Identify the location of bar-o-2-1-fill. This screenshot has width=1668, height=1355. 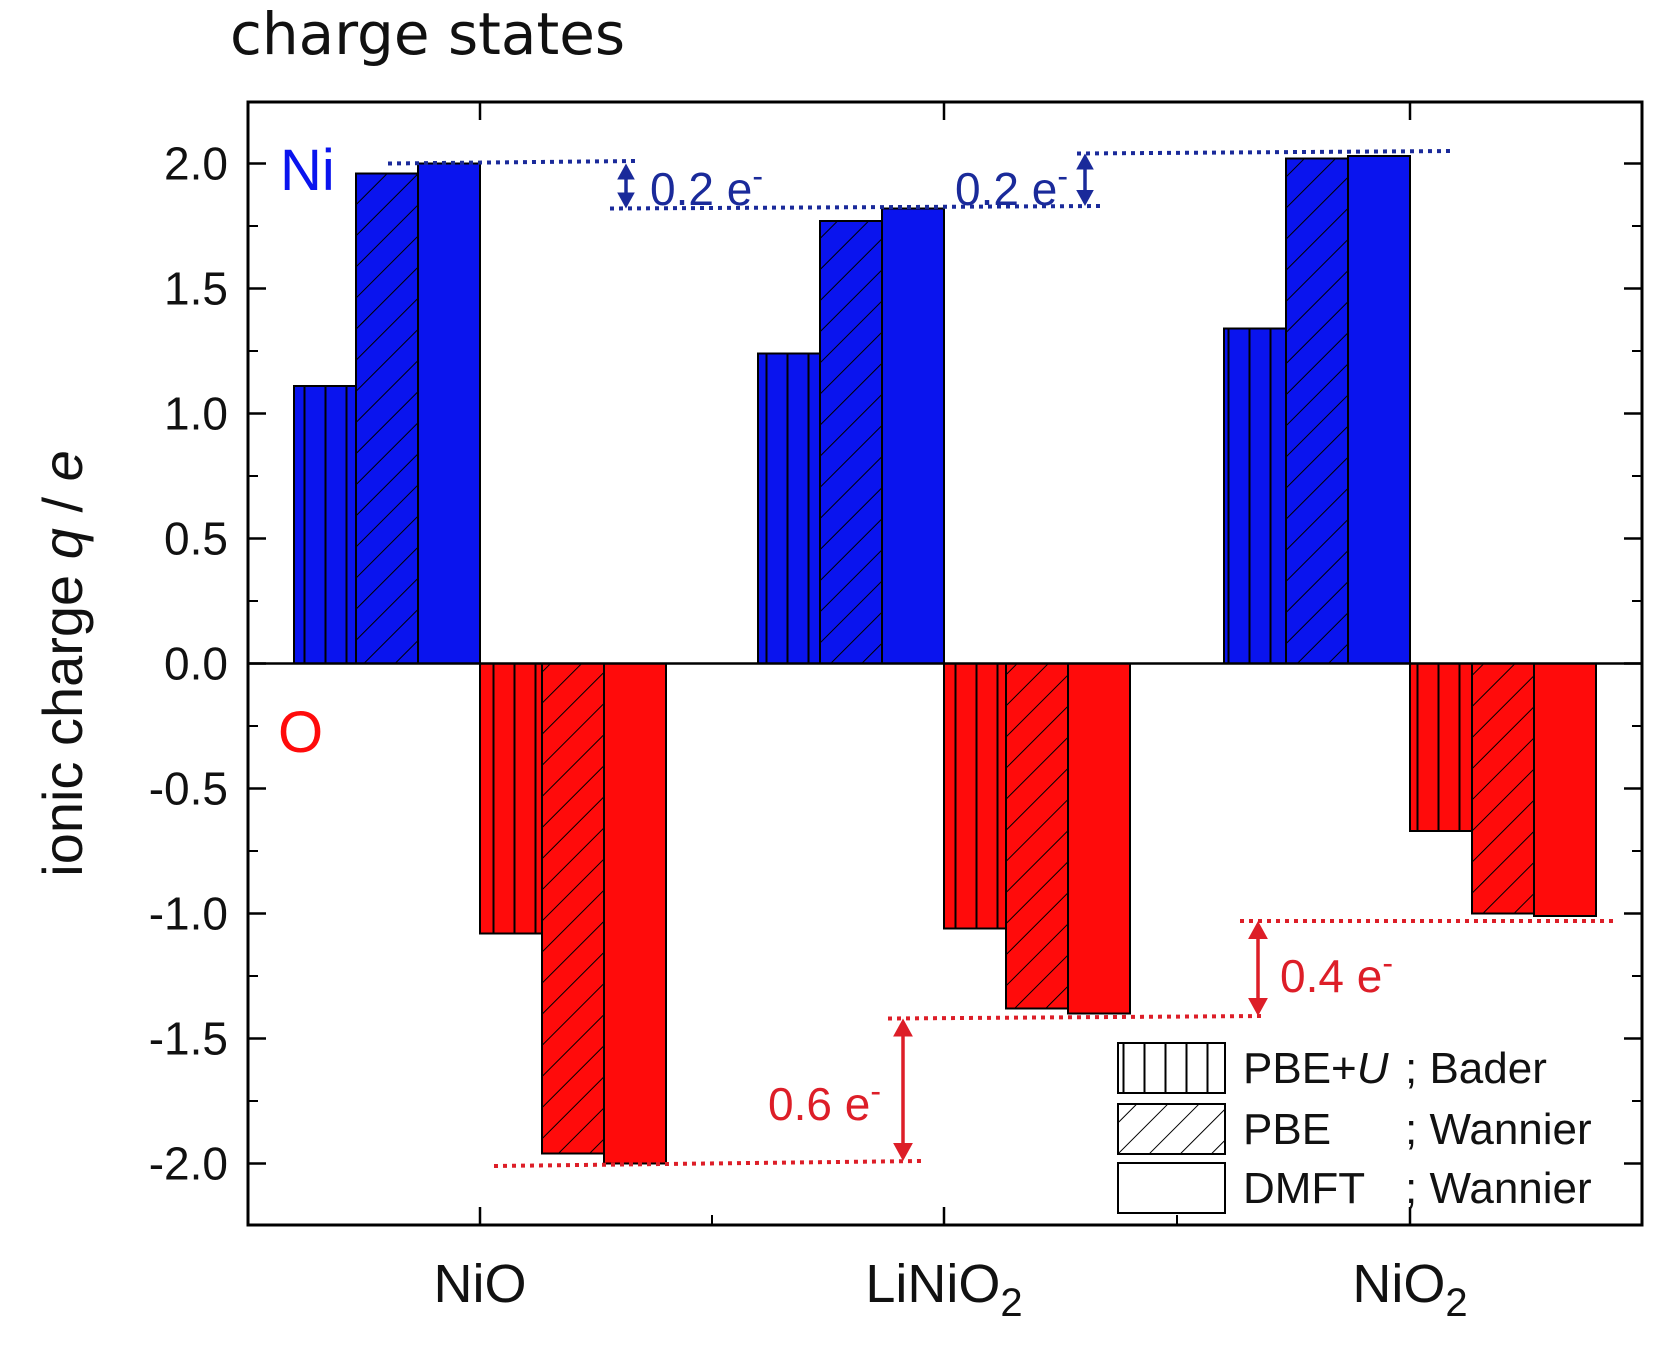
(1099, 838).